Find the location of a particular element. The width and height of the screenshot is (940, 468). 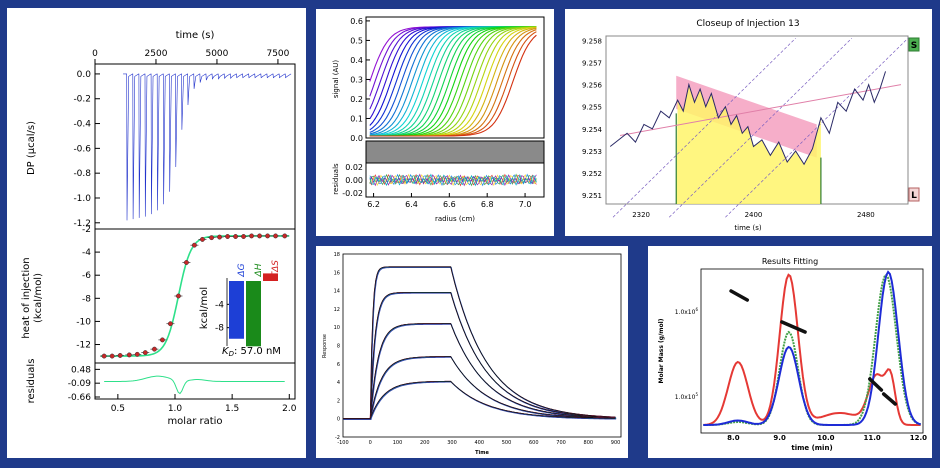

heat-plot-frame is located at coordinates (195, 296).